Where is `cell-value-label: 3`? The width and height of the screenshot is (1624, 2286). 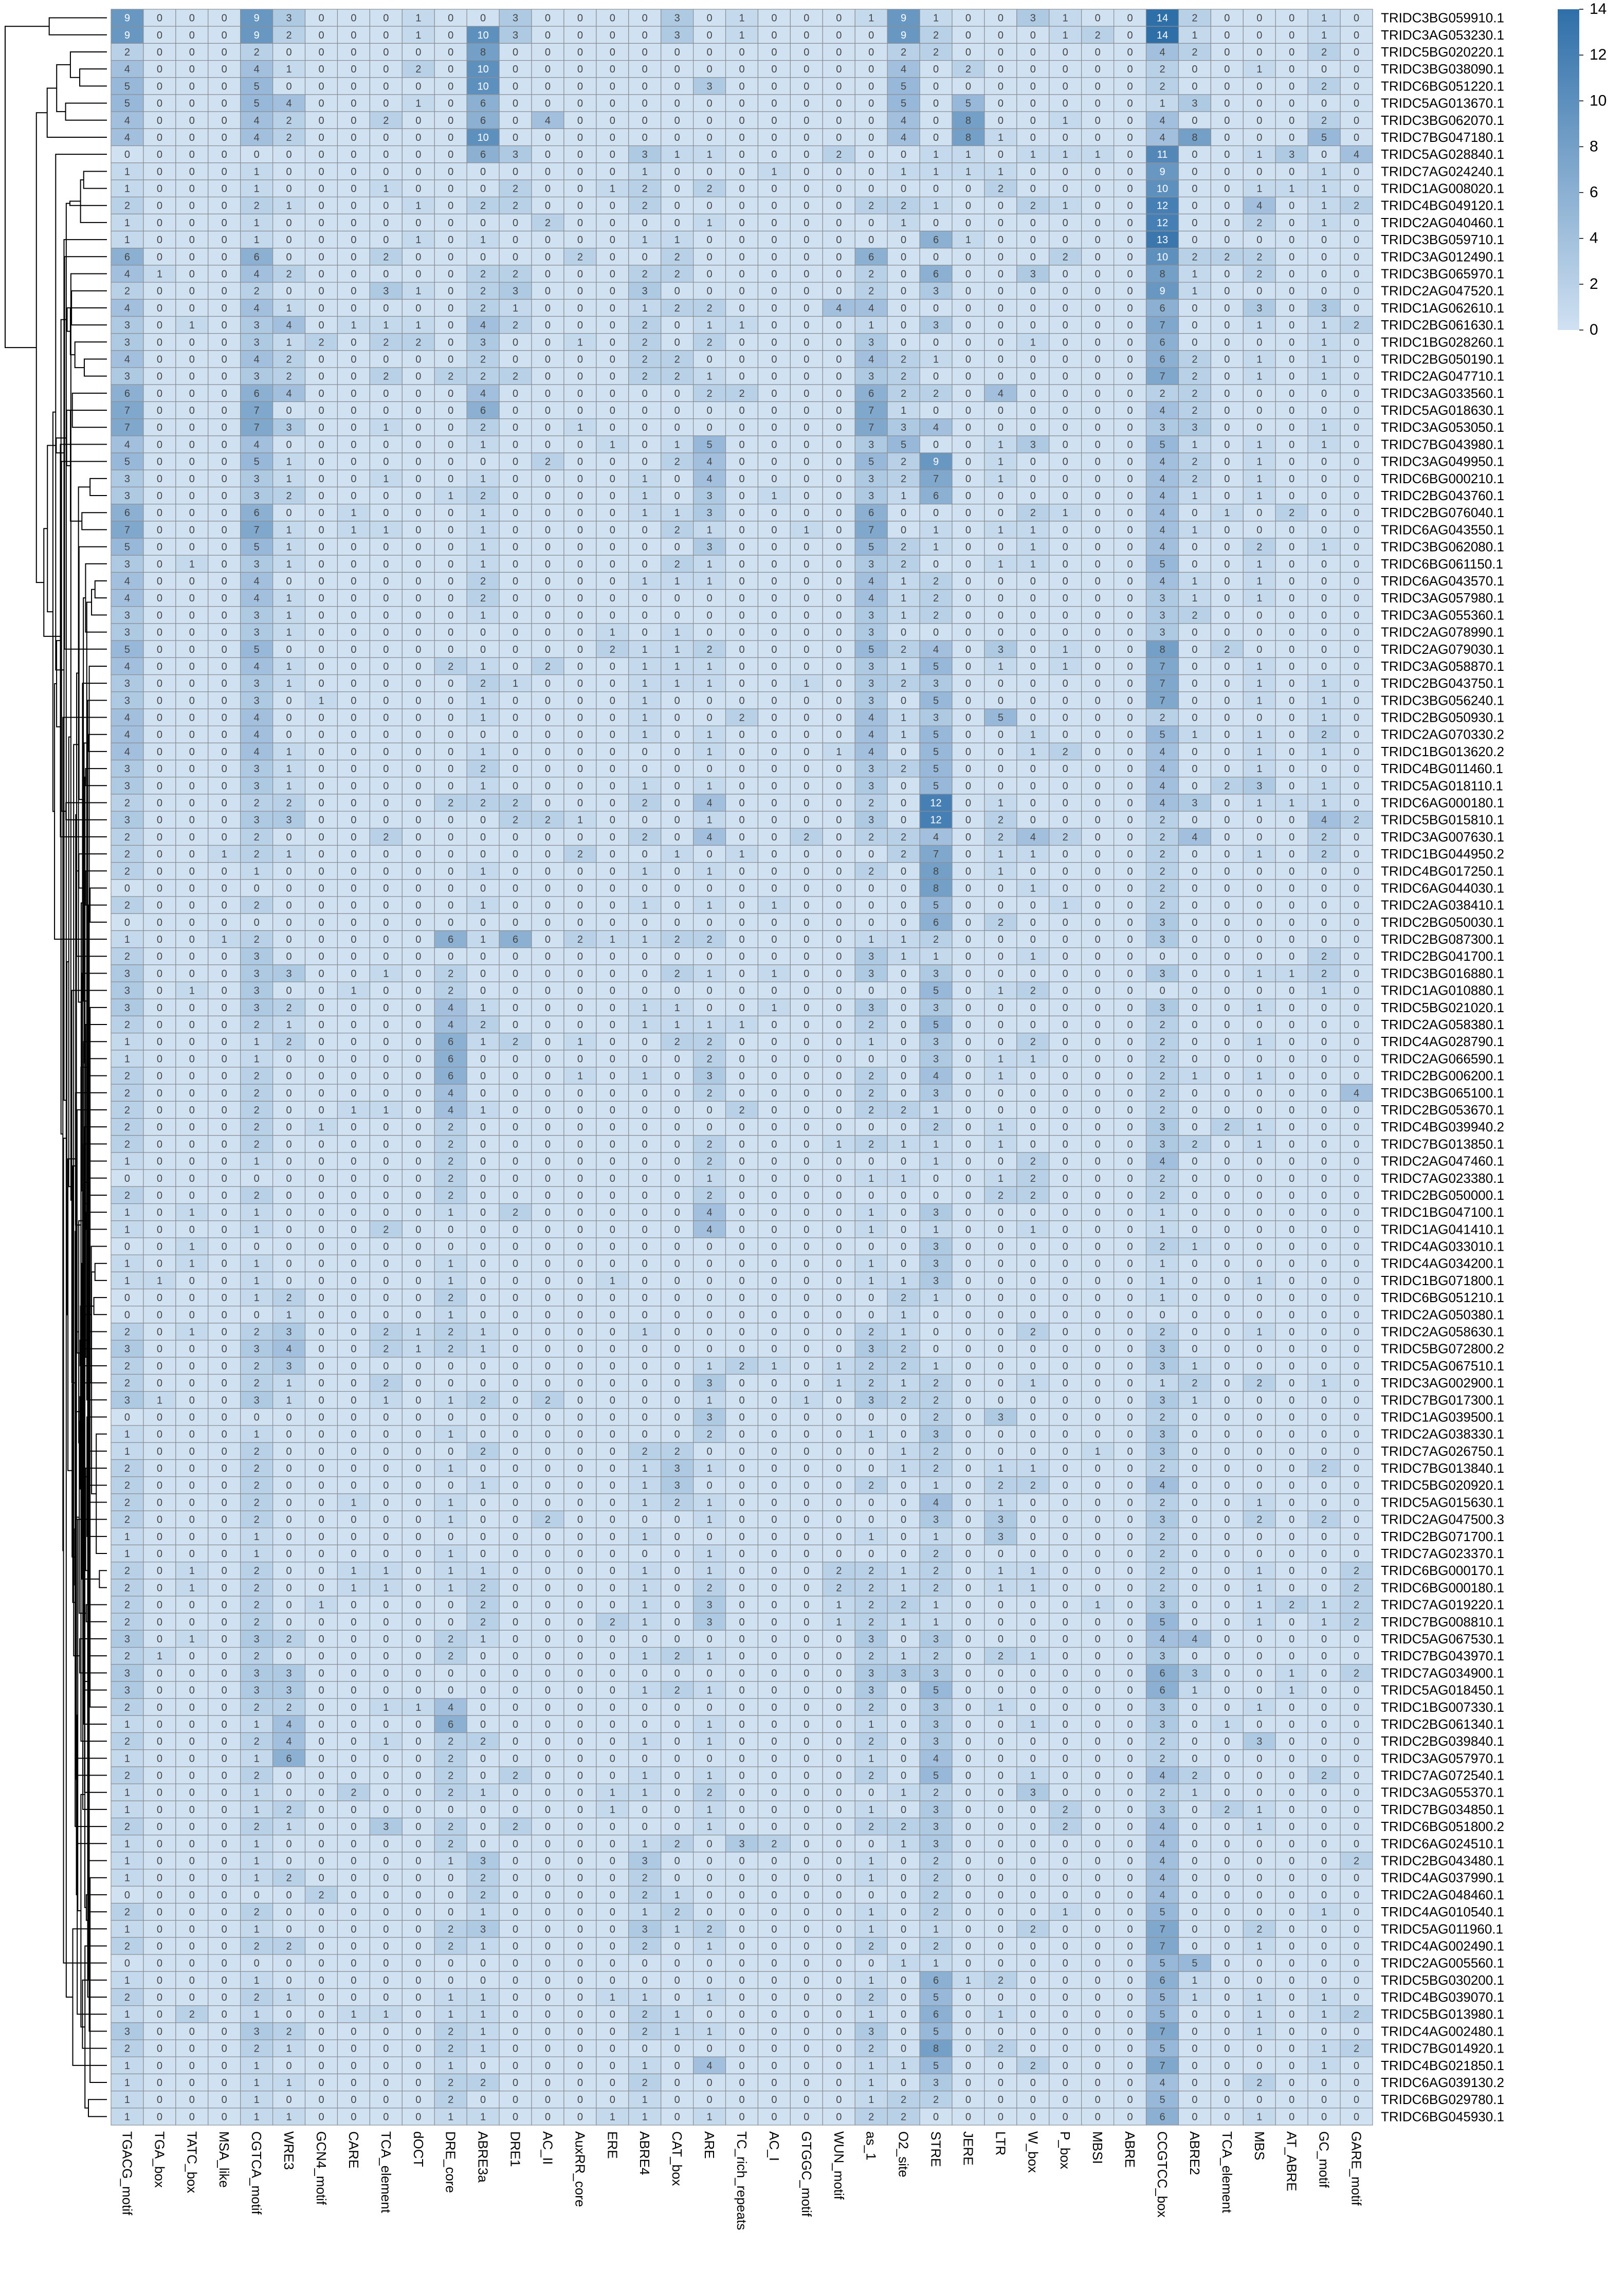
cell-value-label: 3 is located at coordinates (257, 564).